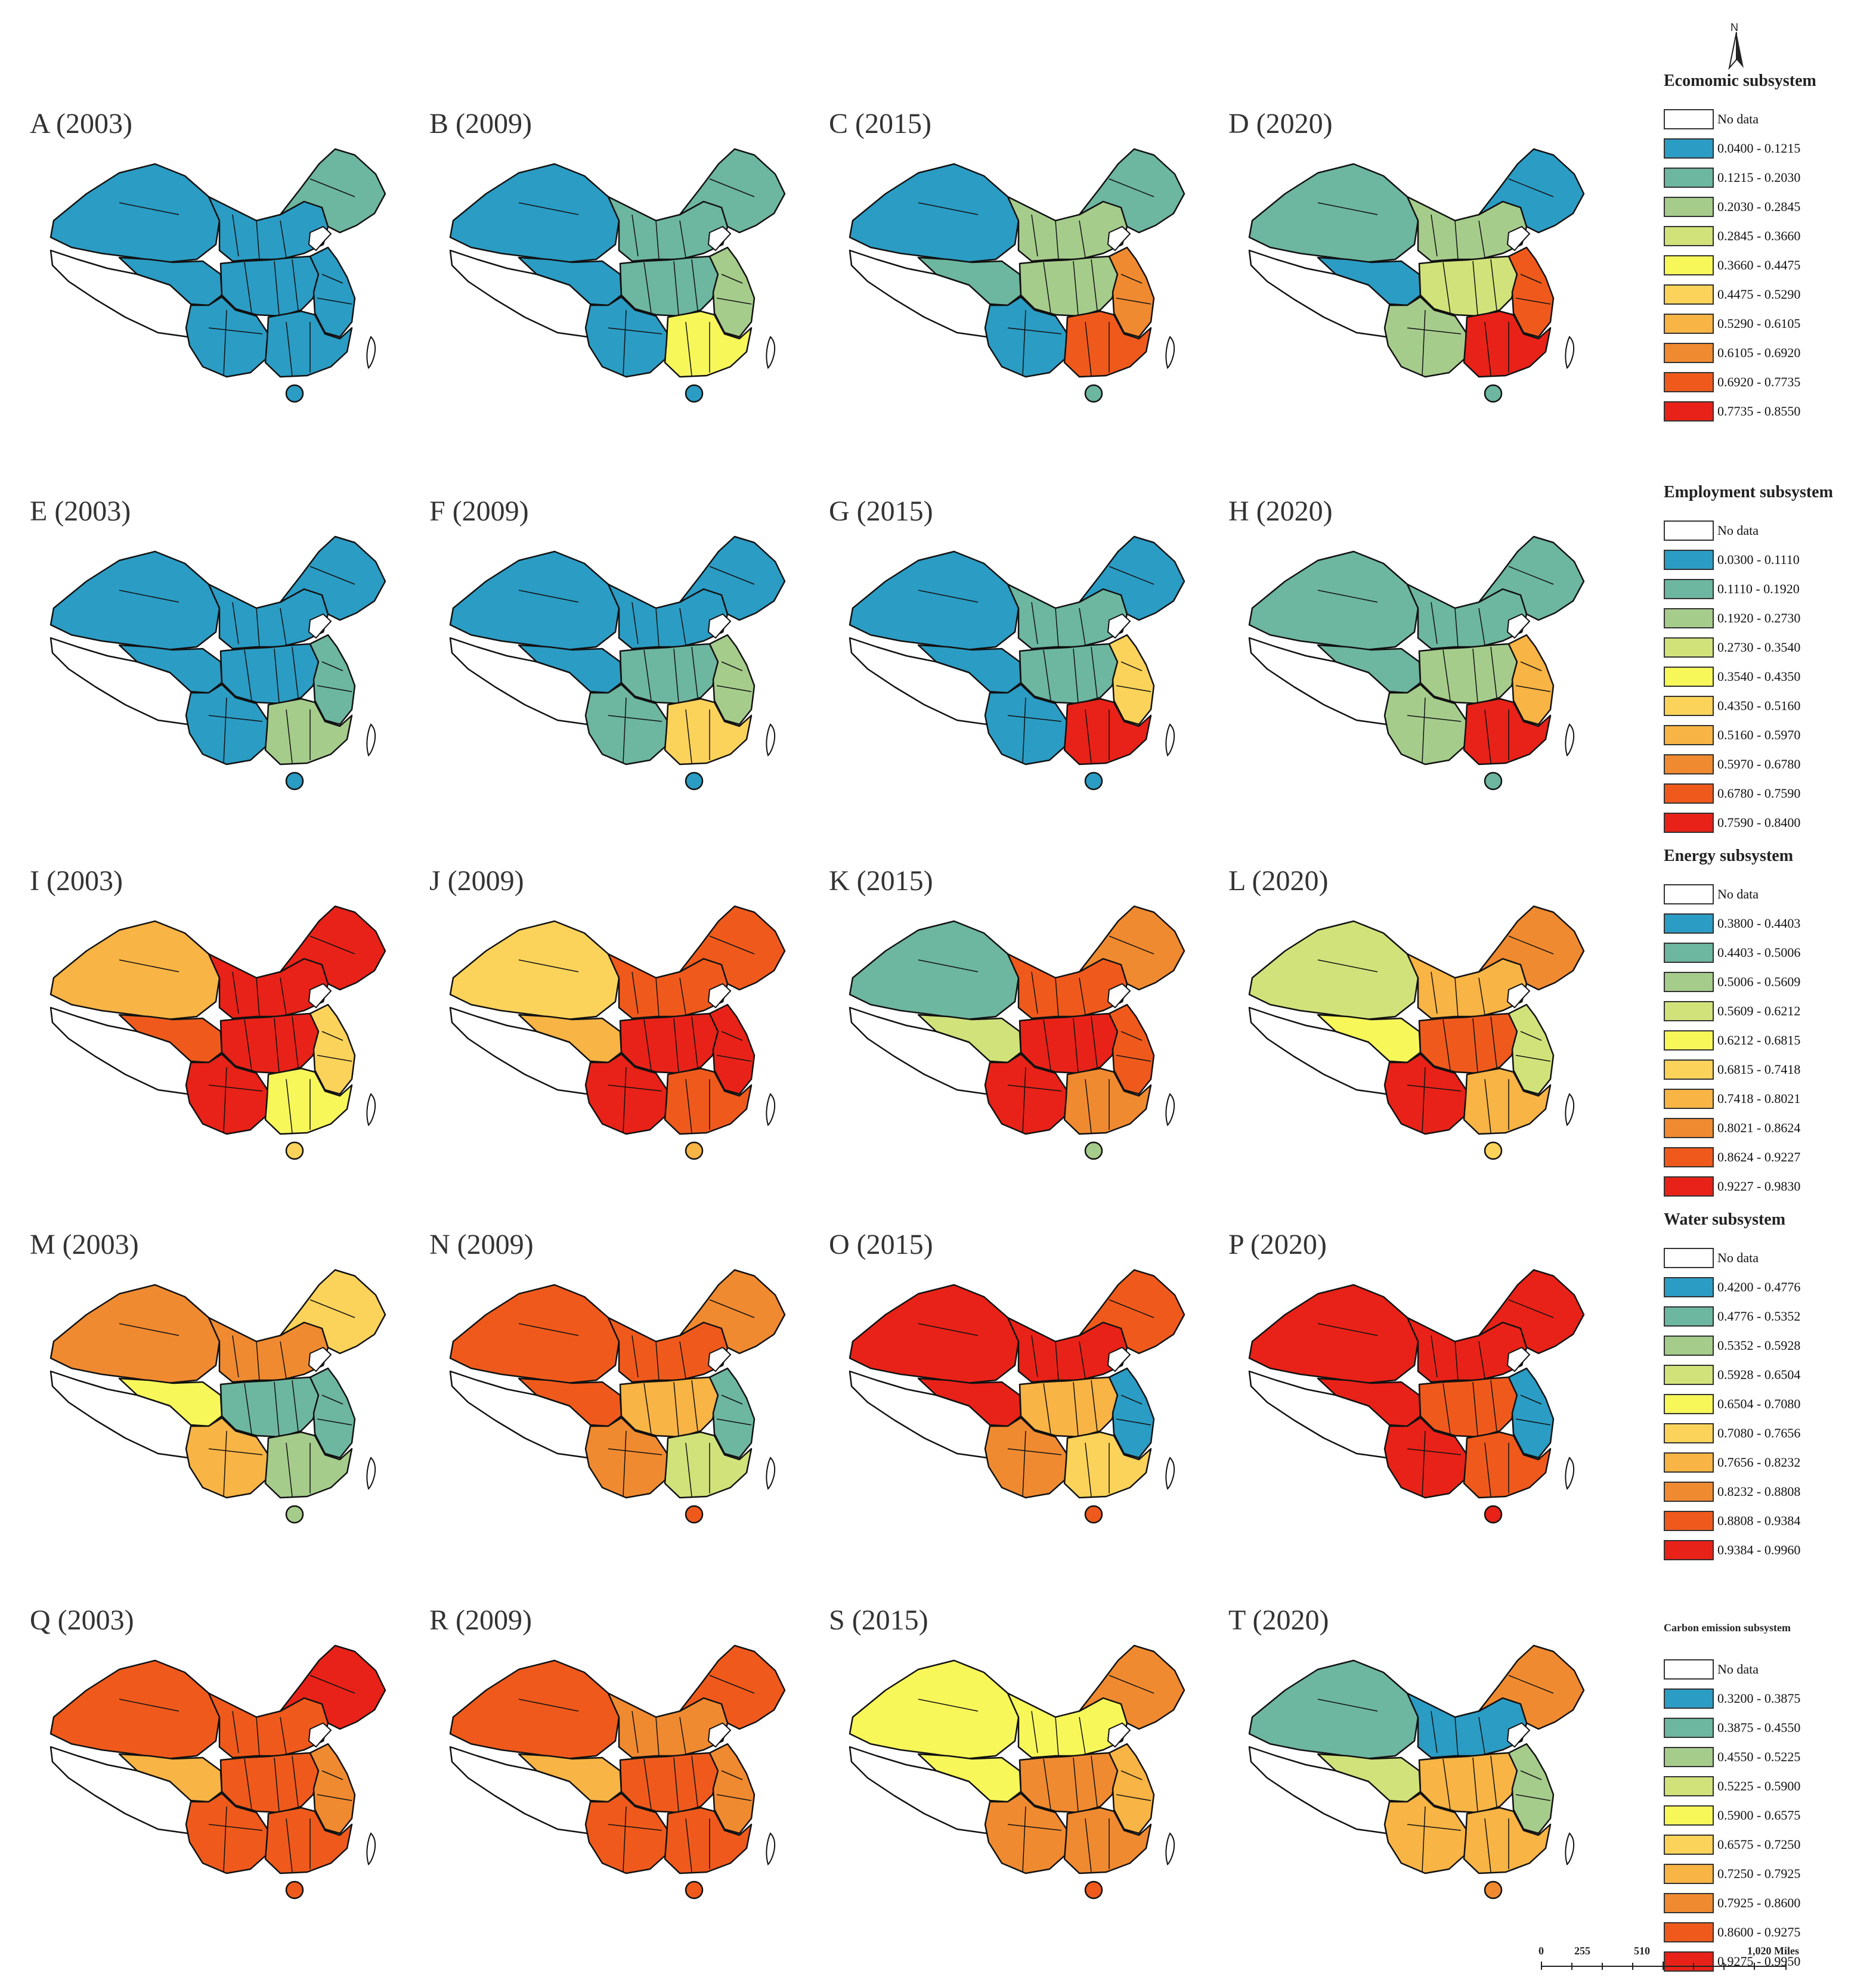 The image size is (1876, 1983). I want to click on legend-title: Water subsystem, so click(1725, 1219).